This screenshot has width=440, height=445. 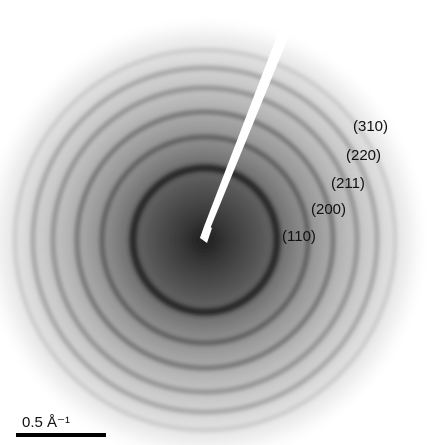 I want to click on ring, so click(x=205, y=240).